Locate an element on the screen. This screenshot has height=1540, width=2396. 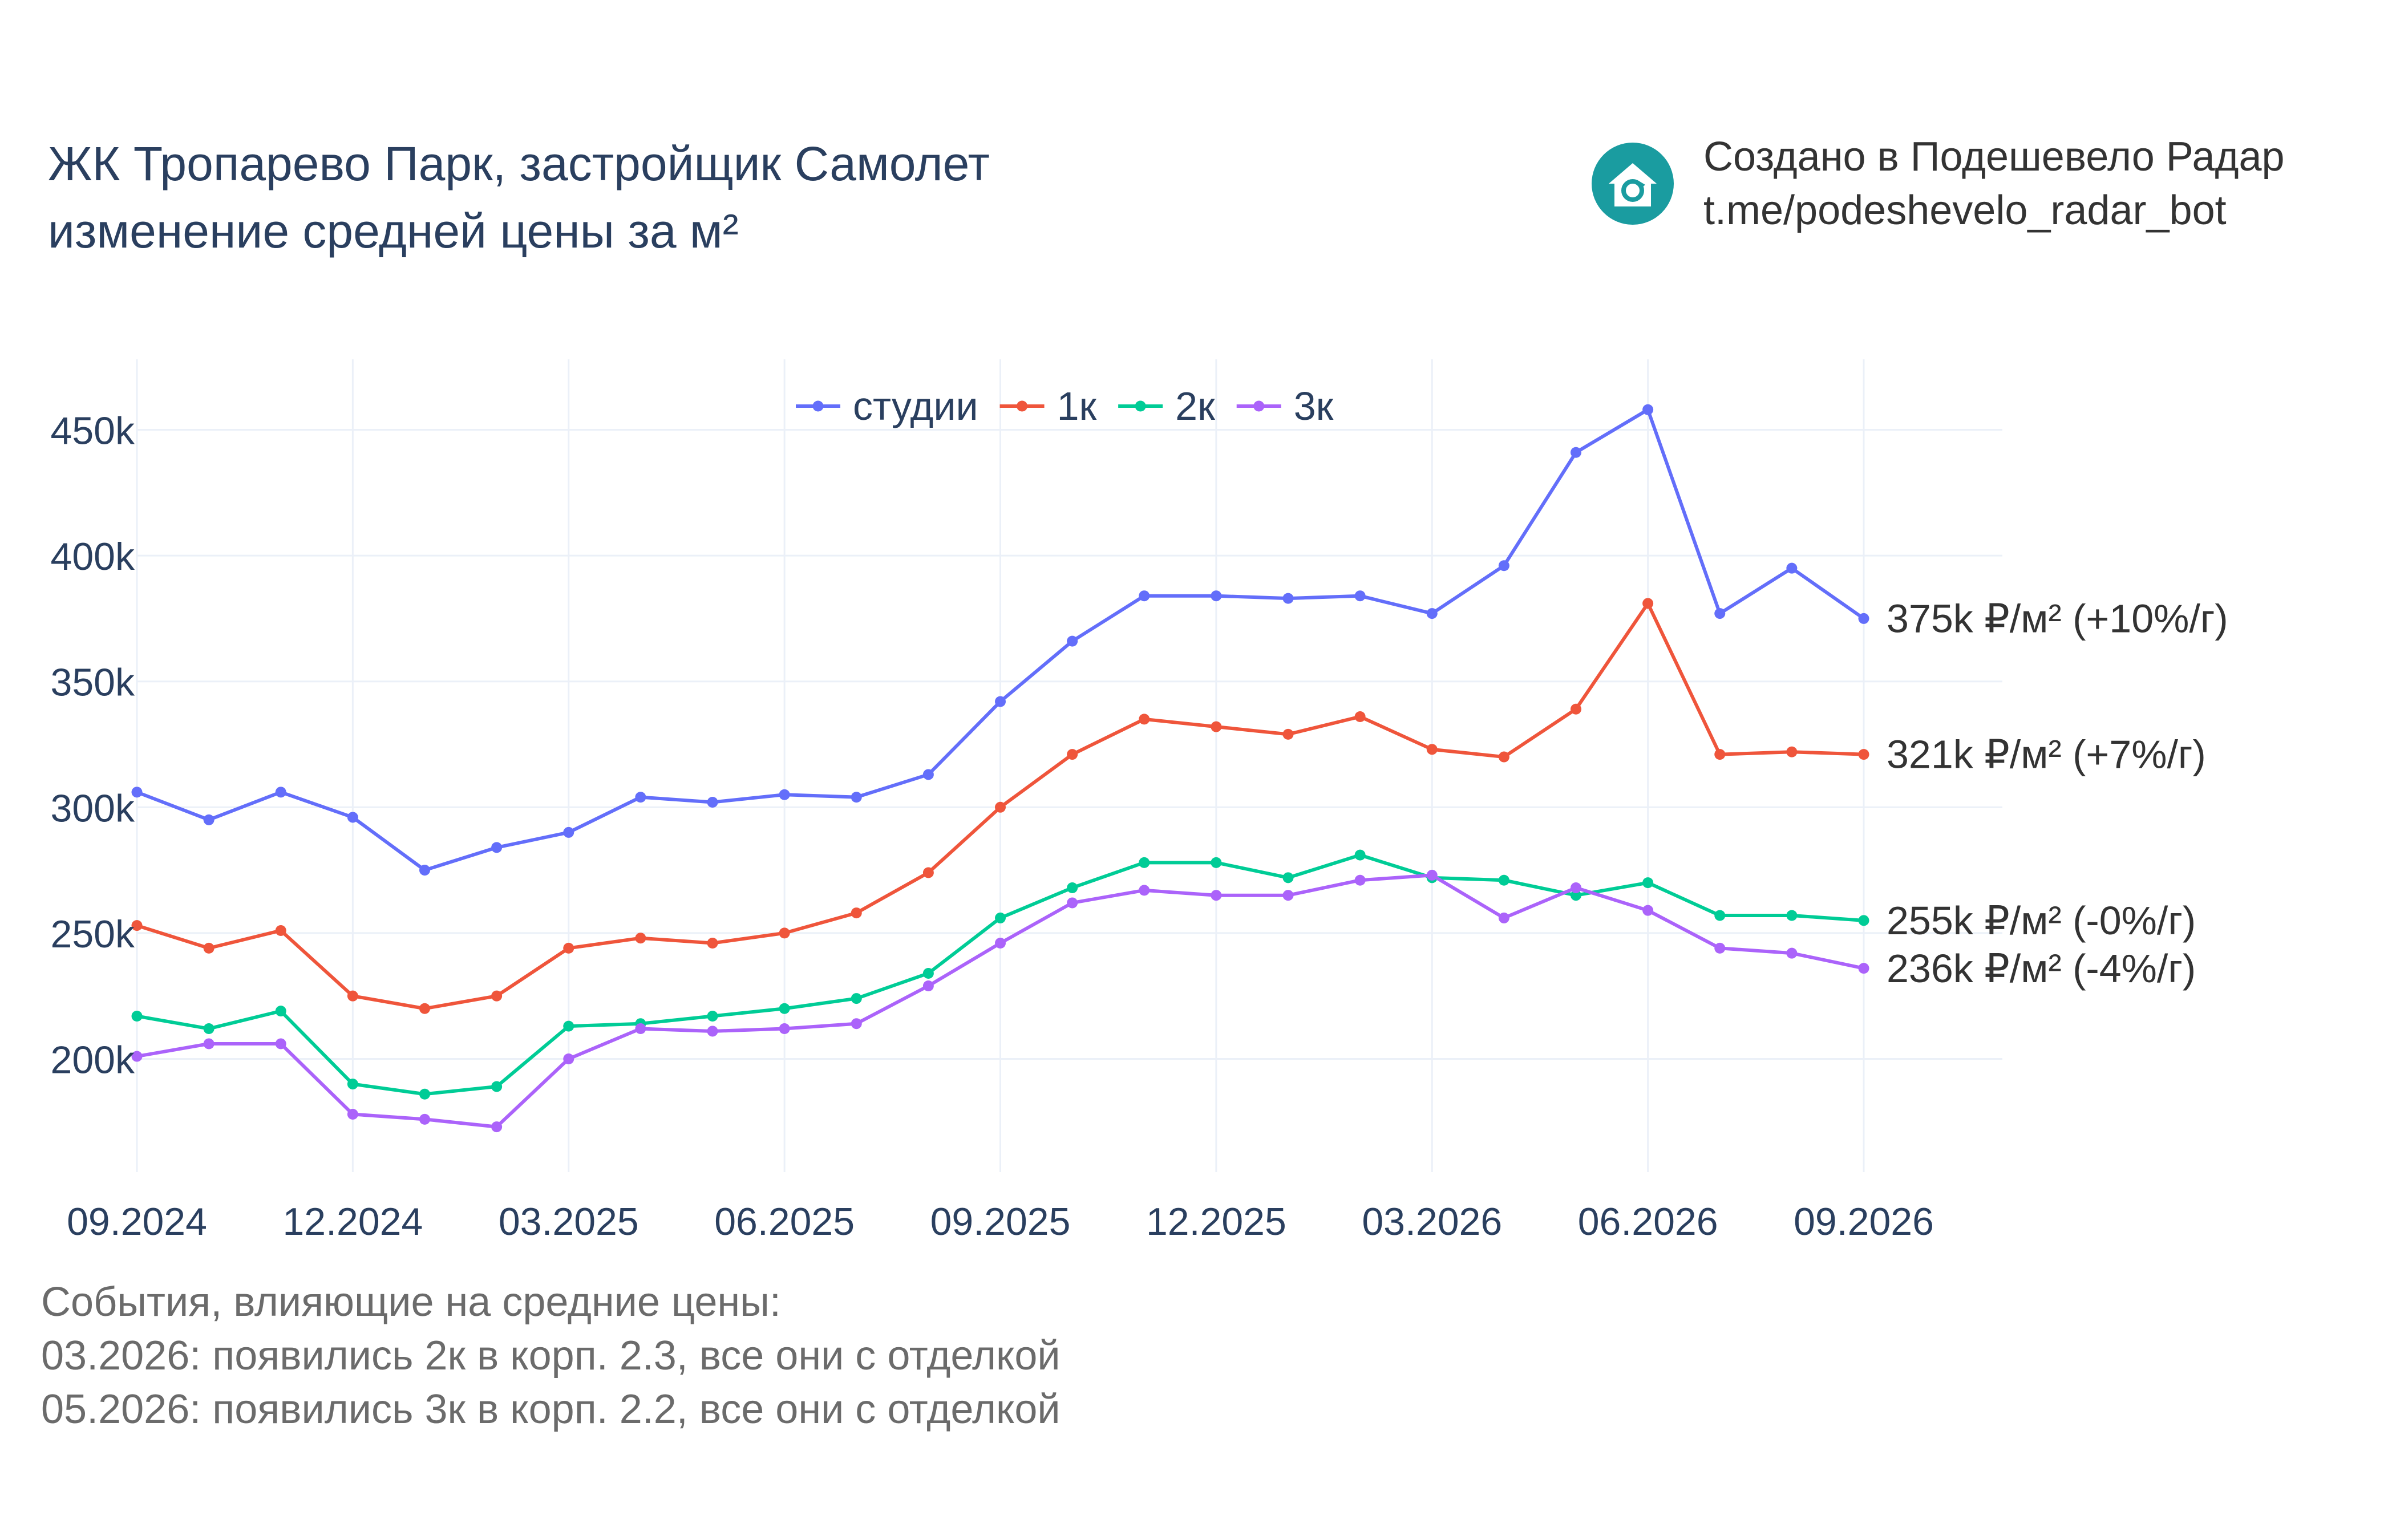
legend-item: студии is located at coordinates (887, 406).